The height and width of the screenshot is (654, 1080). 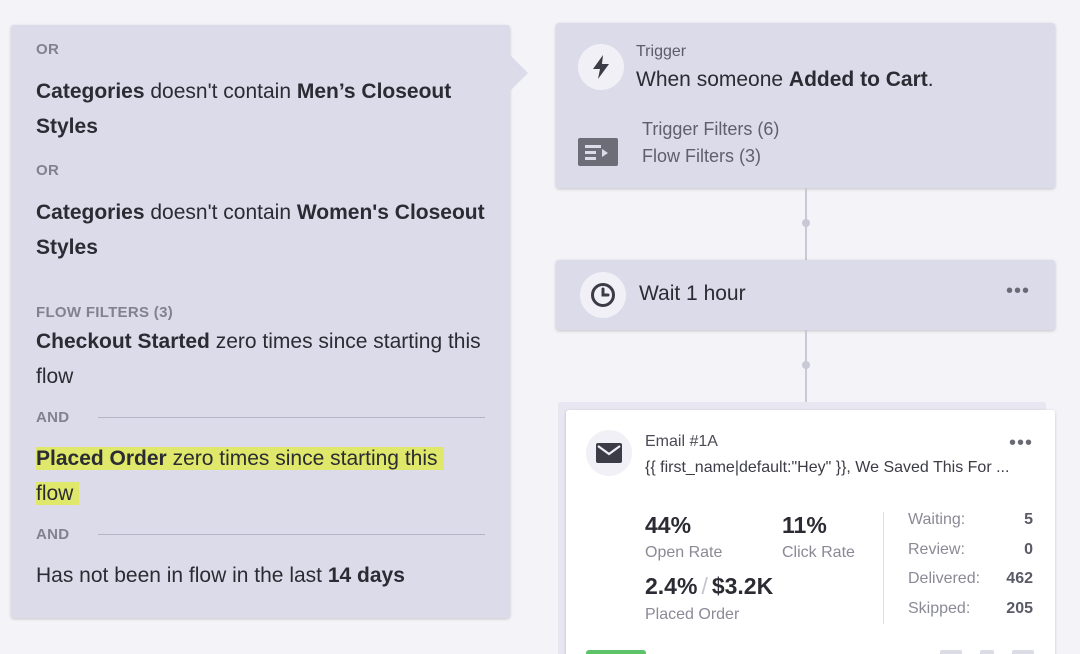 I want to click on email-name: Email #1A, so click(x=681, y=441).